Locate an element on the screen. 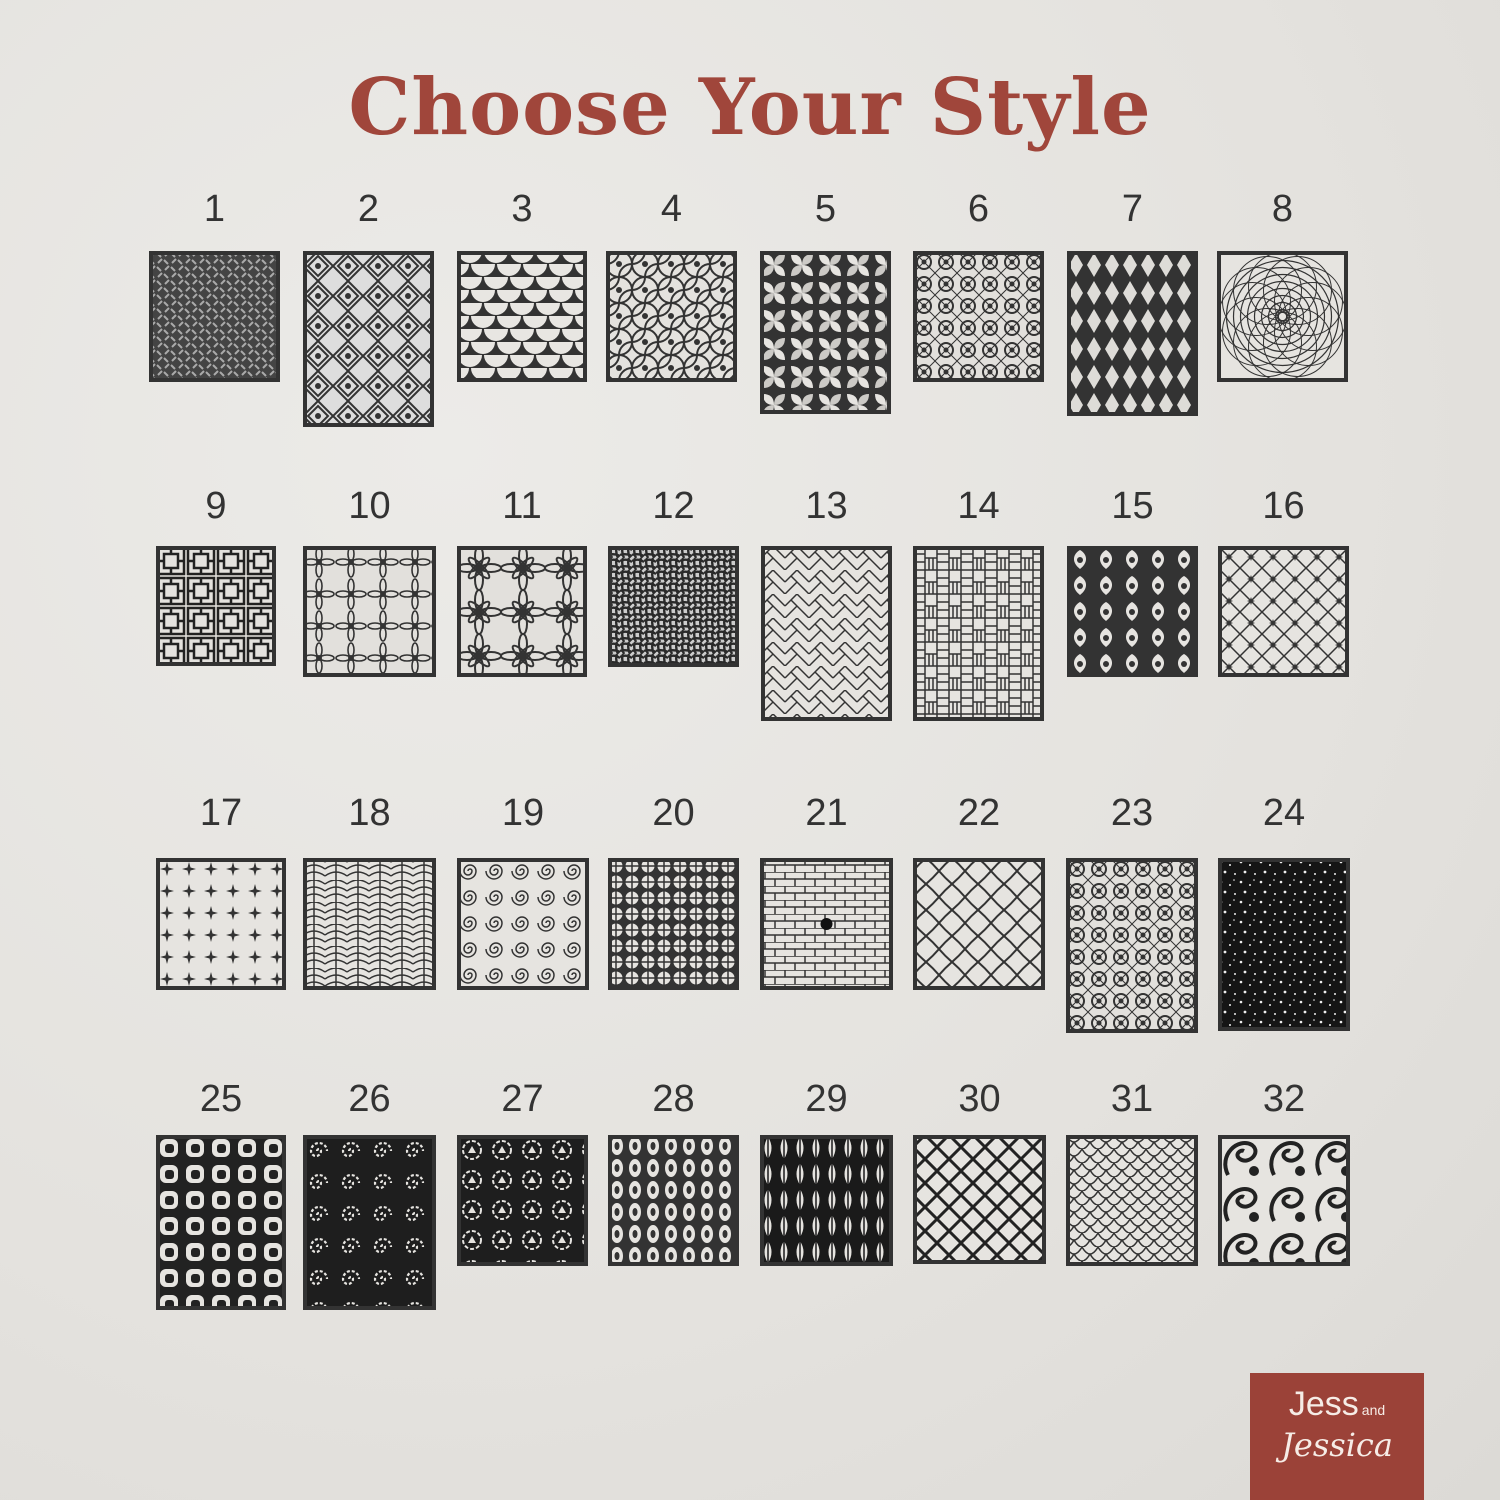 The image size is (1500, 1500). logo-text-jessica: Jessica is located at coordinates (1337, 1445).